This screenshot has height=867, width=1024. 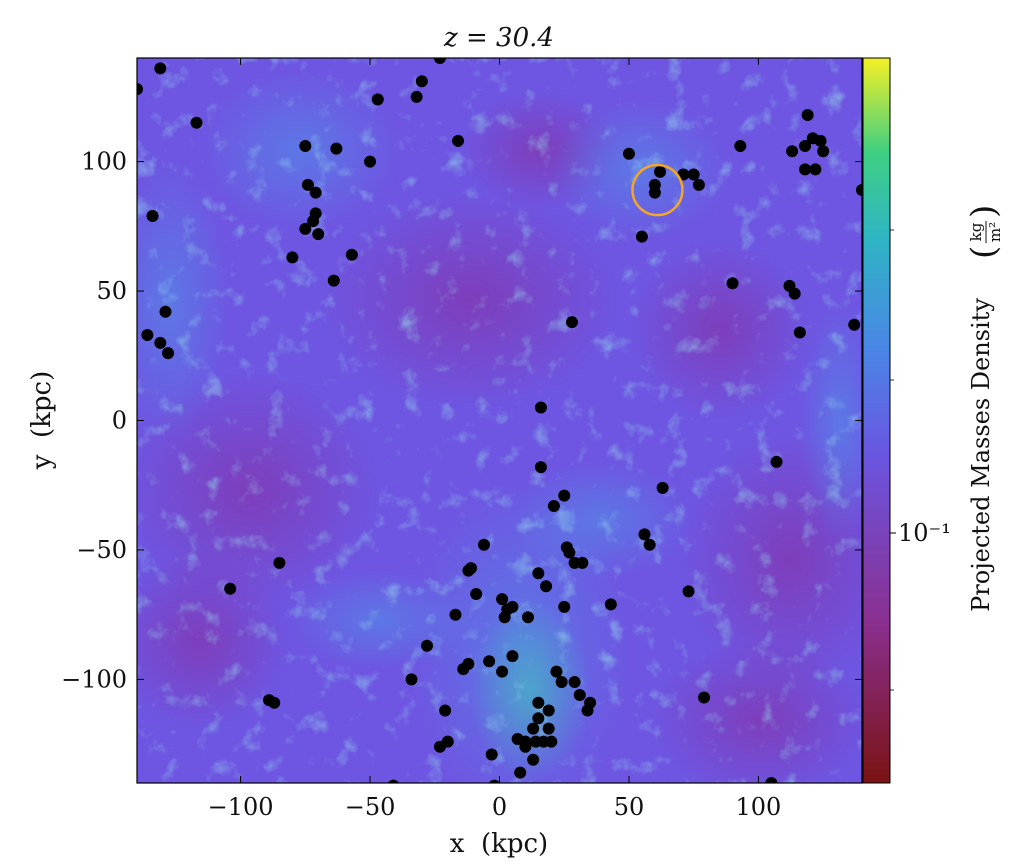 I want to click on colorbar-unit-denominator: m², so click(x=995, y=232).